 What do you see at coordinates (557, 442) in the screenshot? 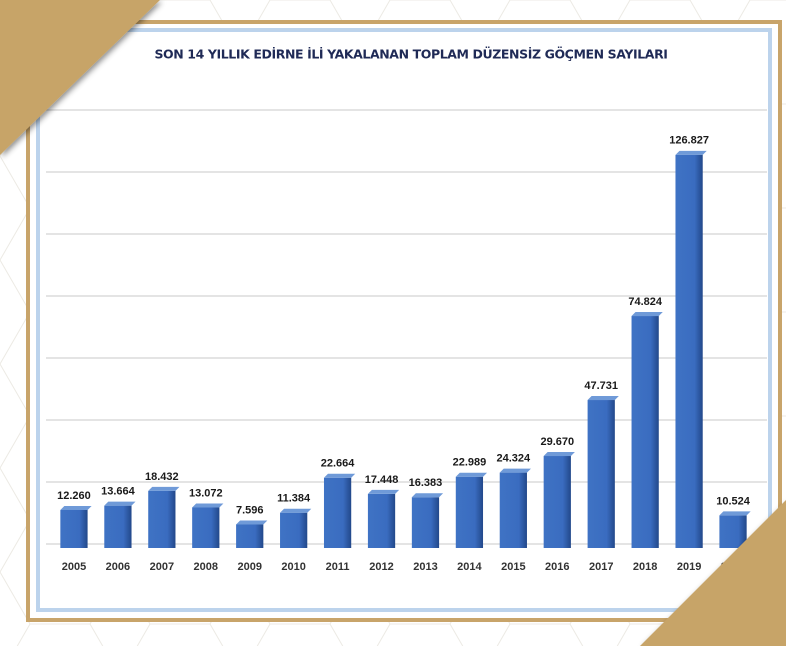
I see `value-label: 29.670` at bounding box center [557, 442].